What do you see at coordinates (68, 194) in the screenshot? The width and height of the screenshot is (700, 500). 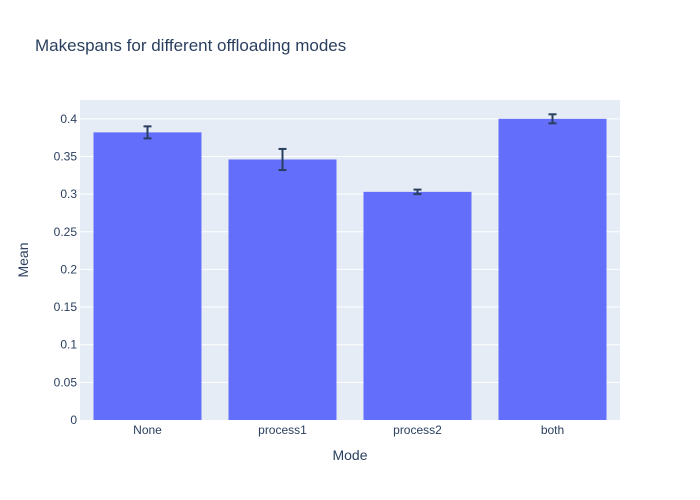 I see `y-tick-label: 0.3` at bounding box center [68, 194].